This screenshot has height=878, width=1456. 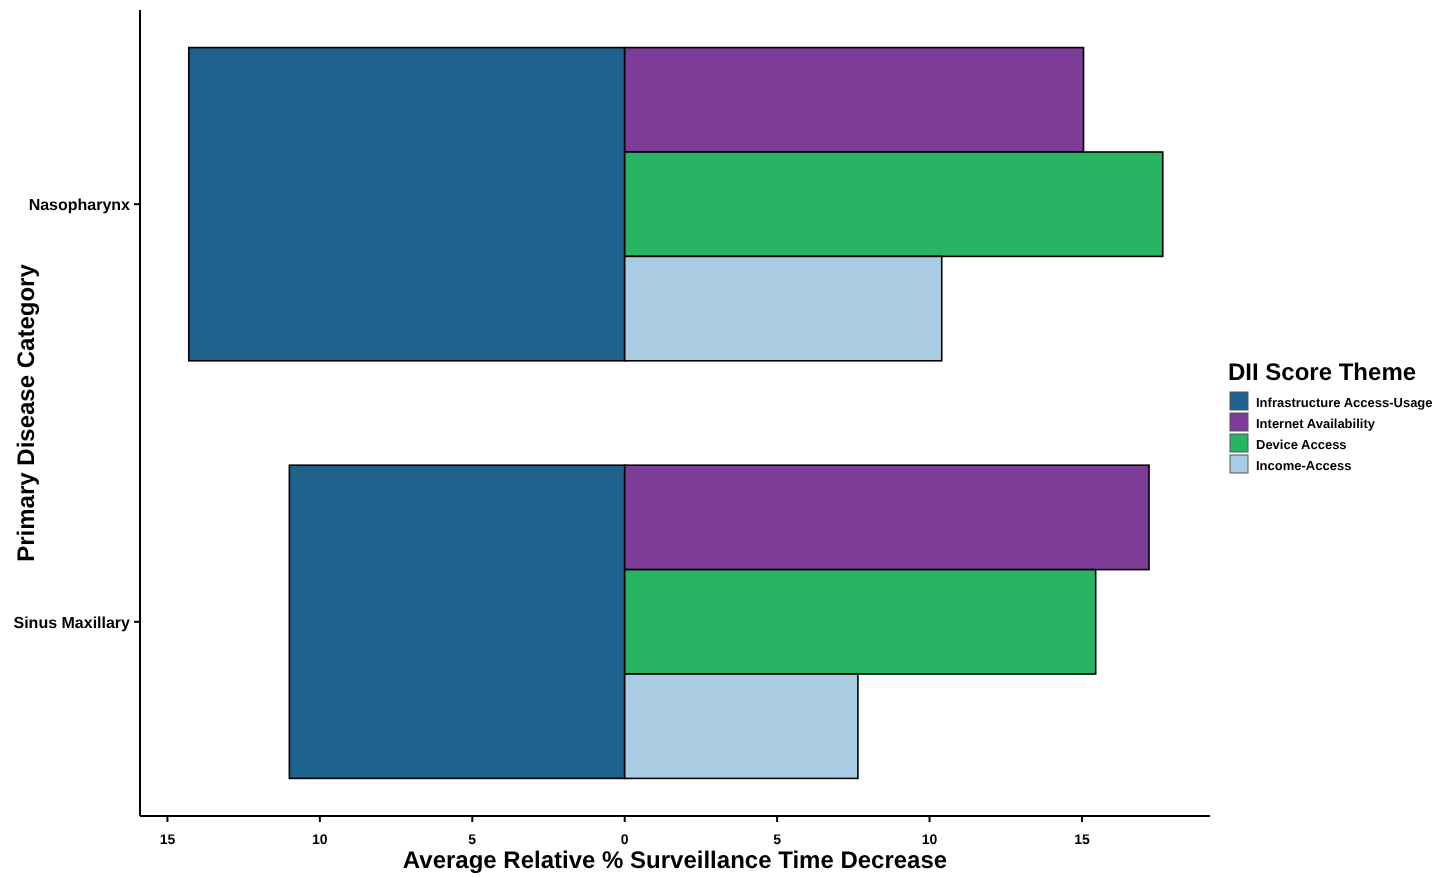 I want to click on y-tick-label: Sinus Maxillary, so click(x=72, y=622).